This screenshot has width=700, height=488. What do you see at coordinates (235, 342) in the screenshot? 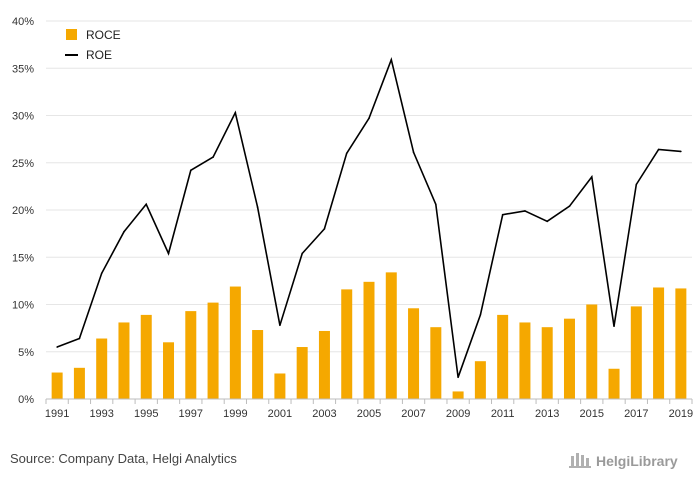
I see `bar-roce-1999` at bounding box center [235, 342].